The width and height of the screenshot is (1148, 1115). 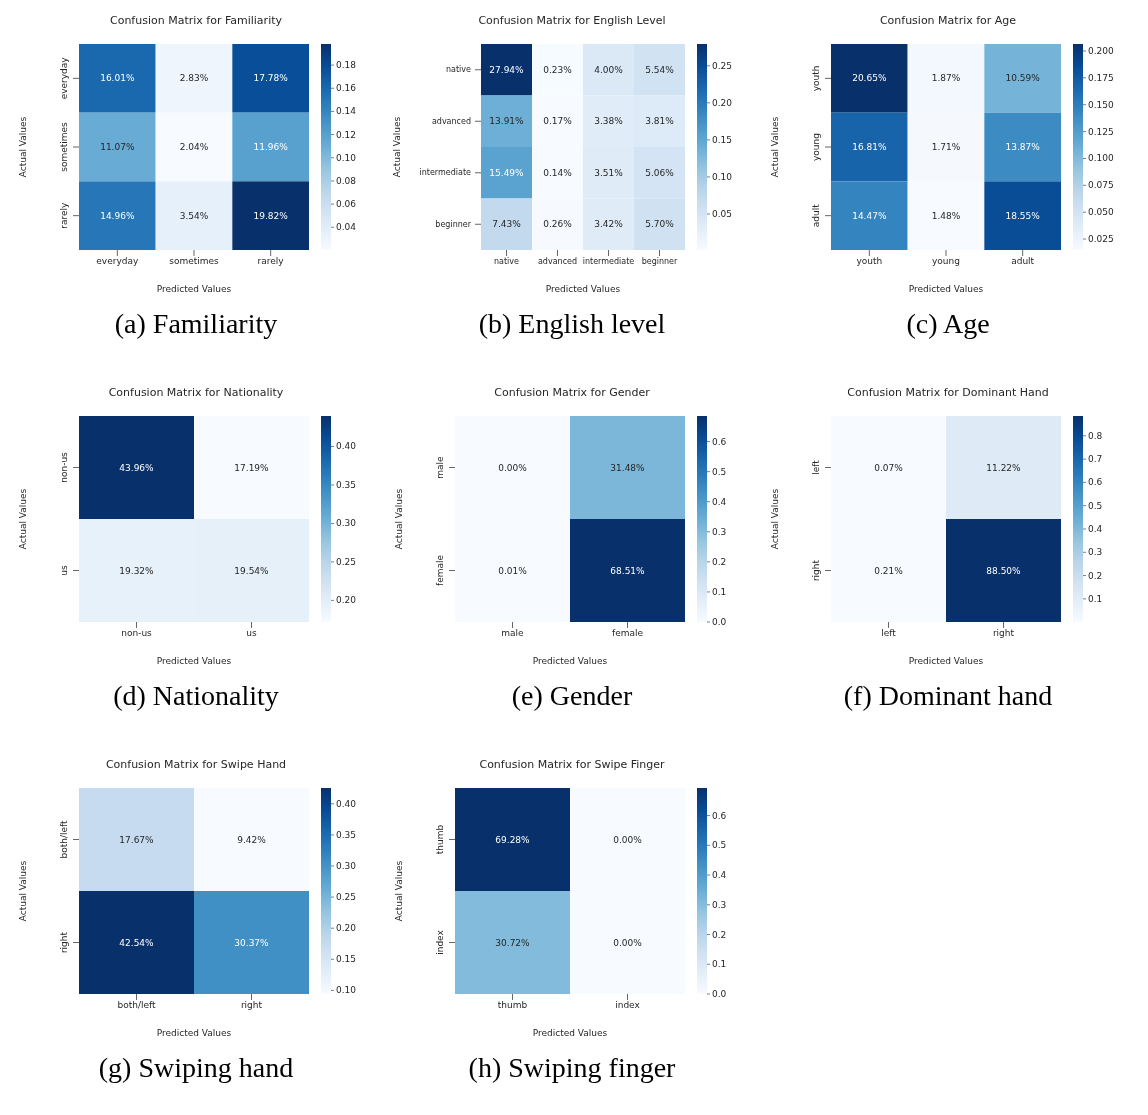 I want to click on y-tick-label: native, so click(x=459, y=70).